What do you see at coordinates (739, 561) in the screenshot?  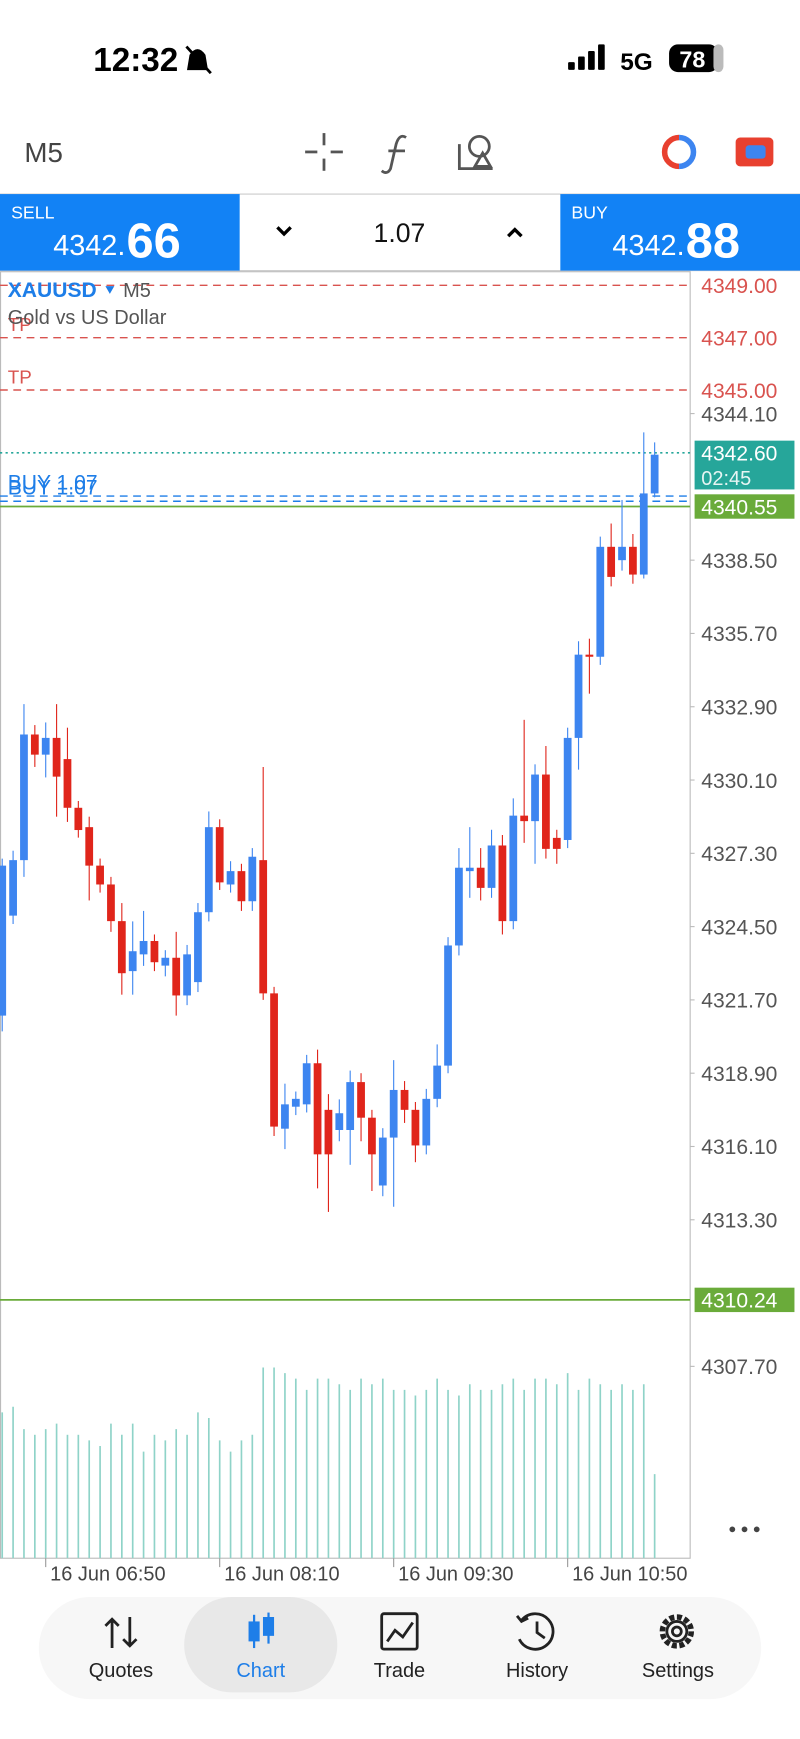 I see `y-tick-label: 4338.50` at bounding box center [739, 561].